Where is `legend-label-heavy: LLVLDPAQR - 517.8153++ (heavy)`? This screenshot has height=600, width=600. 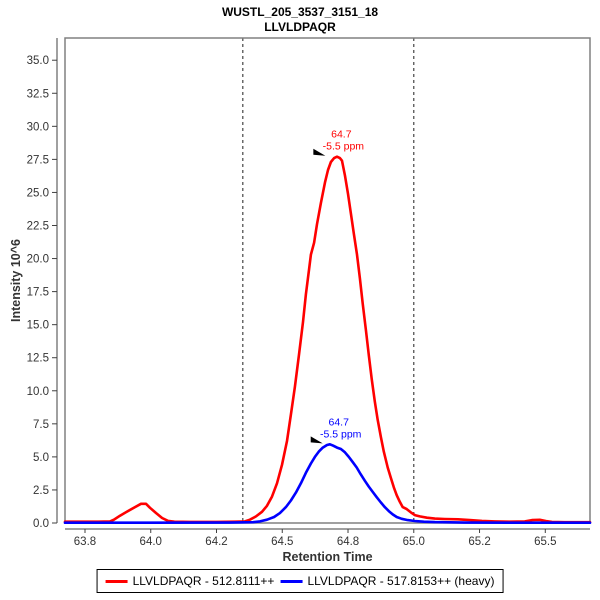 legend-label-heavy: LLVLDPAQR - 517.8153++ (heavy) is located at coordinates (401, 581).